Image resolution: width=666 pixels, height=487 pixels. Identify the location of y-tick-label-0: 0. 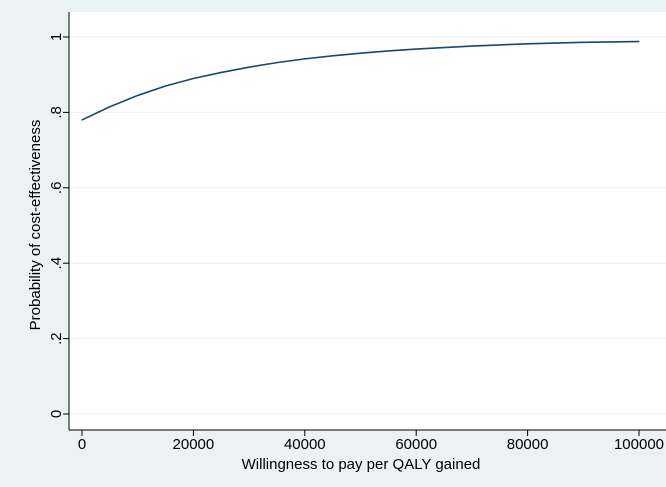
(56, 414).